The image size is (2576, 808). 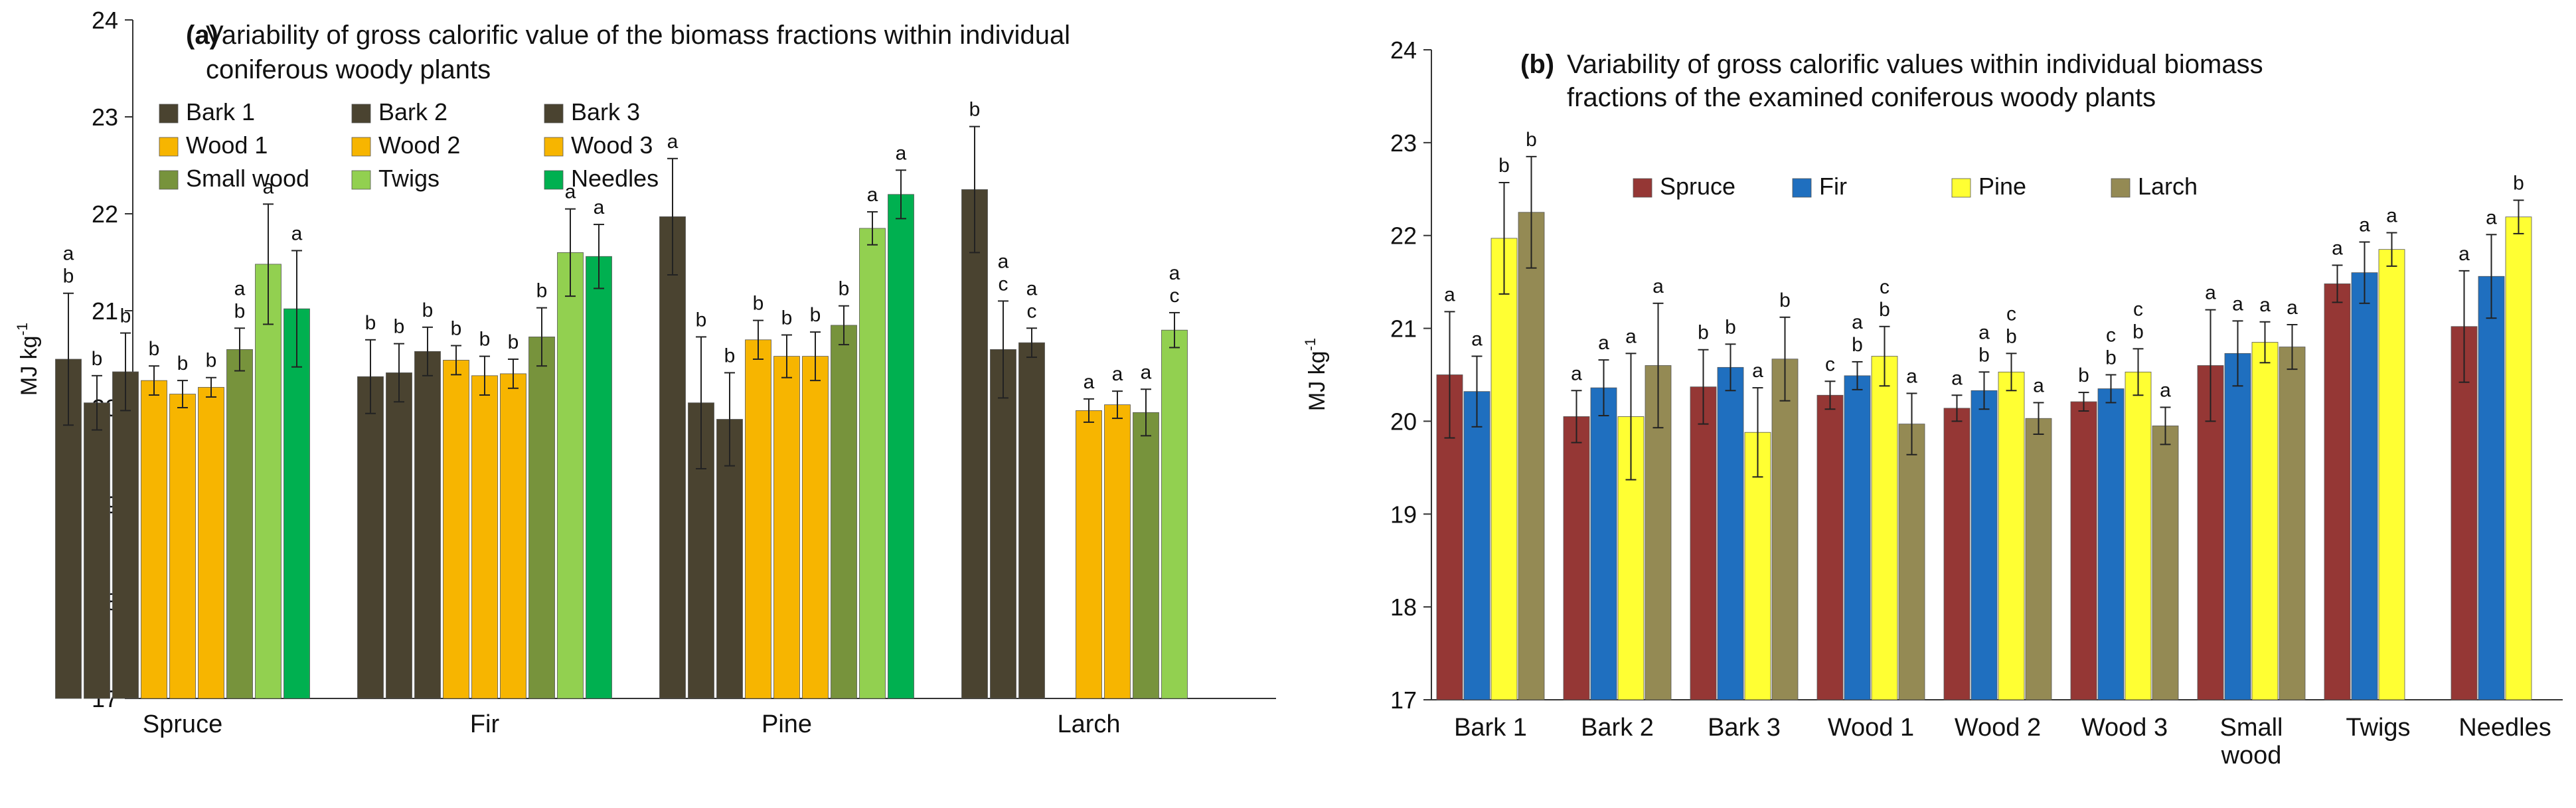 What do you see at coordinates (786, 527) in the screenshot?
I see `bar-wood-2-pine` at bounding box center [786, 527].